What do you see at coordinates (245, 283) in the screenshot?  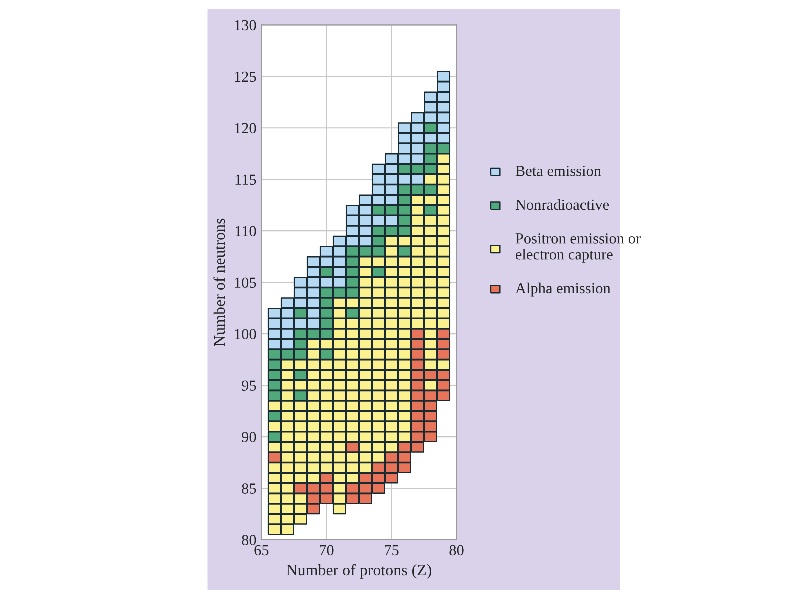 I see `y-tick-label: 105` at bounding box center [245, 283].